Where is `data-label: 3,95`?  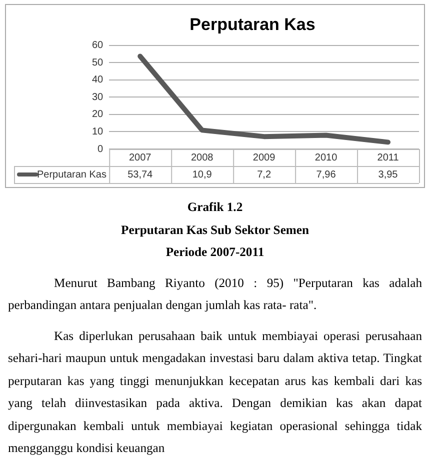
data-label: 3,95 is located at coordinates (388, 174).